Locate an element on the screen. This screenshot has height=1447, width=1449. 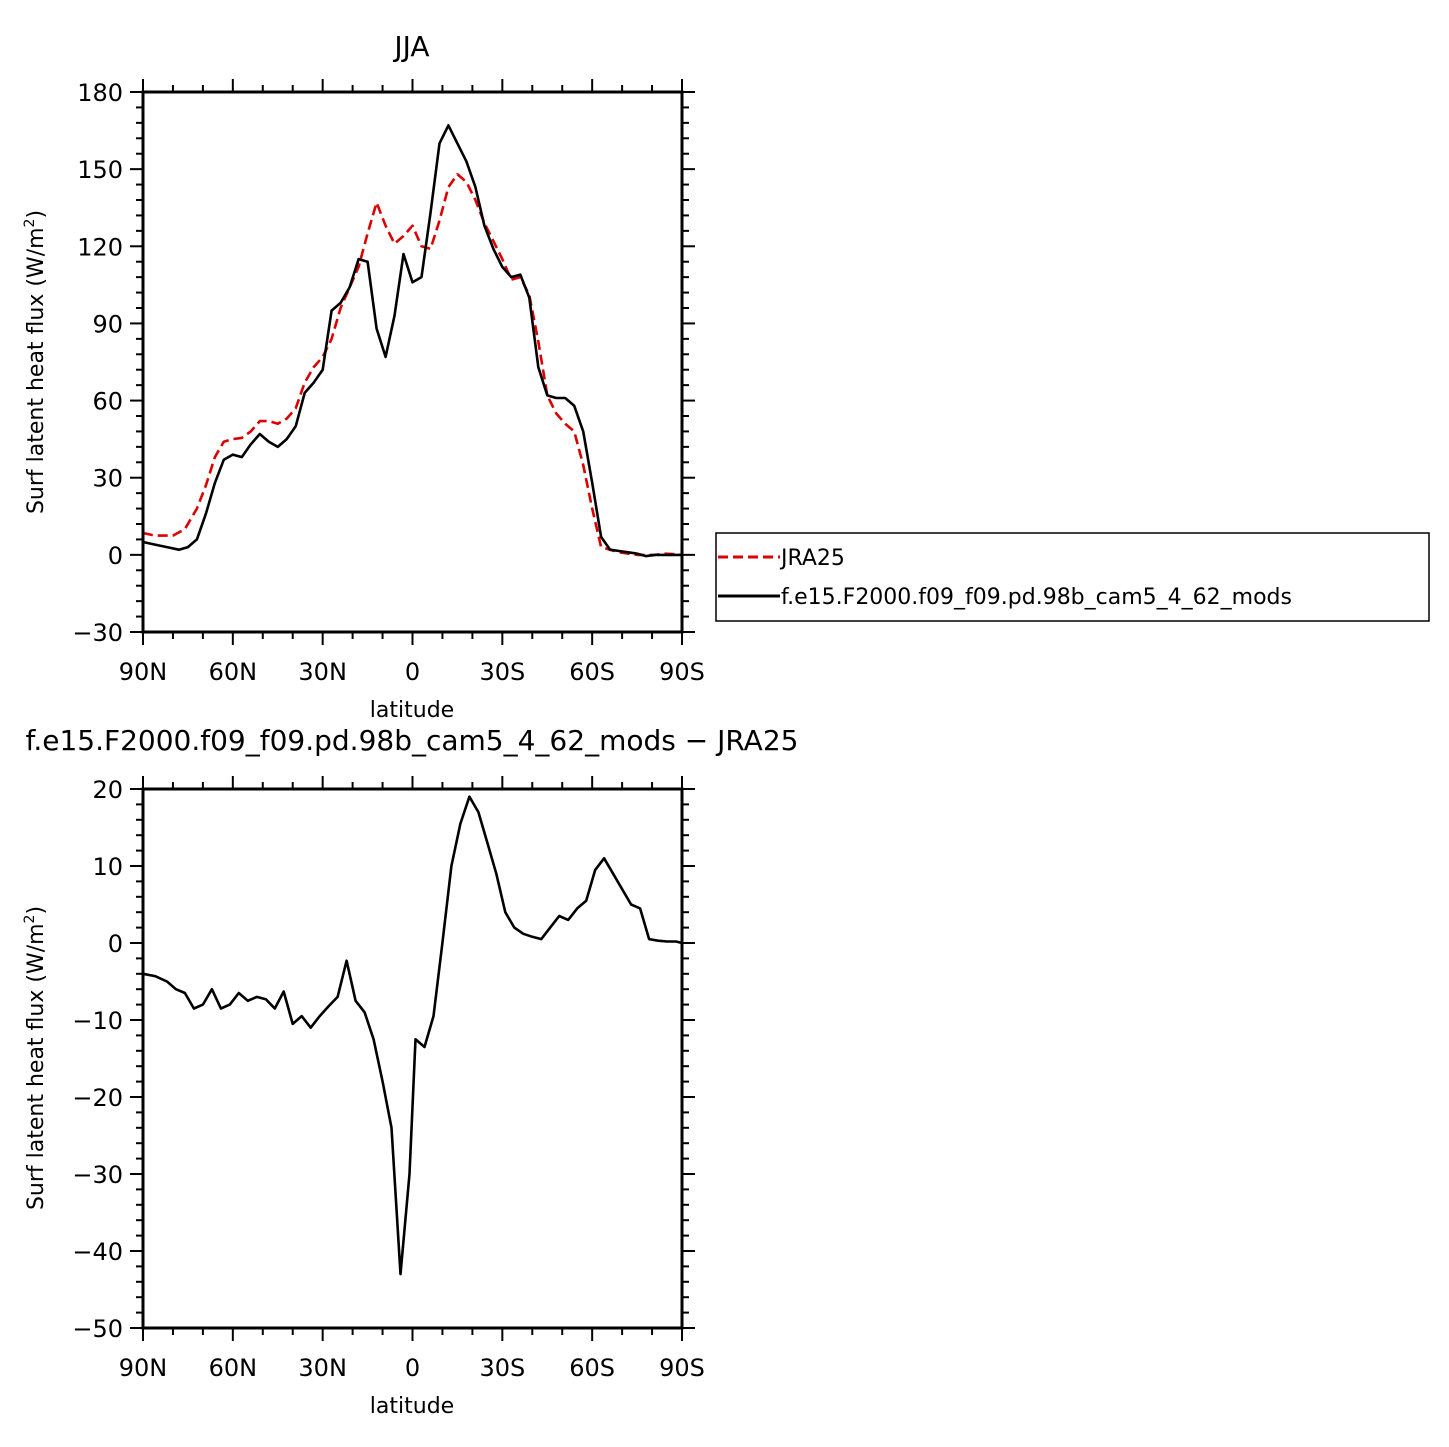
top-panel-y-tick-label: 30 is located at coordinates (107, 479).